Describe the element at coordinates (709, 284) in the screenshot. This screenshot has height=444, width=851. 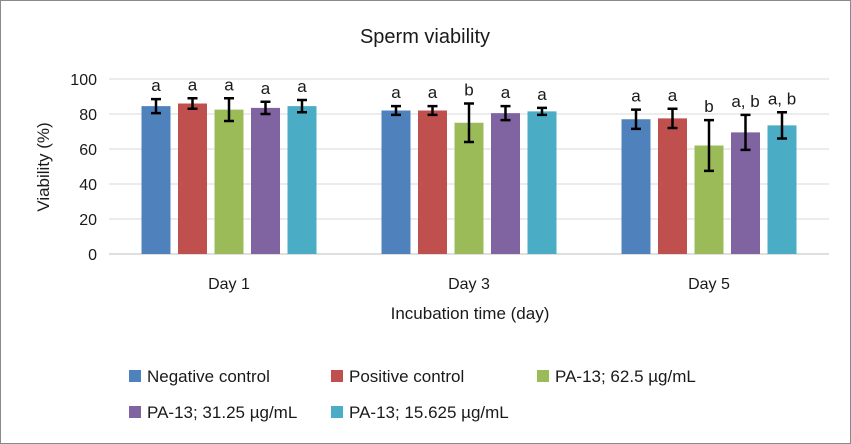
I see `x-tick-label-3: Day 5` at that location.